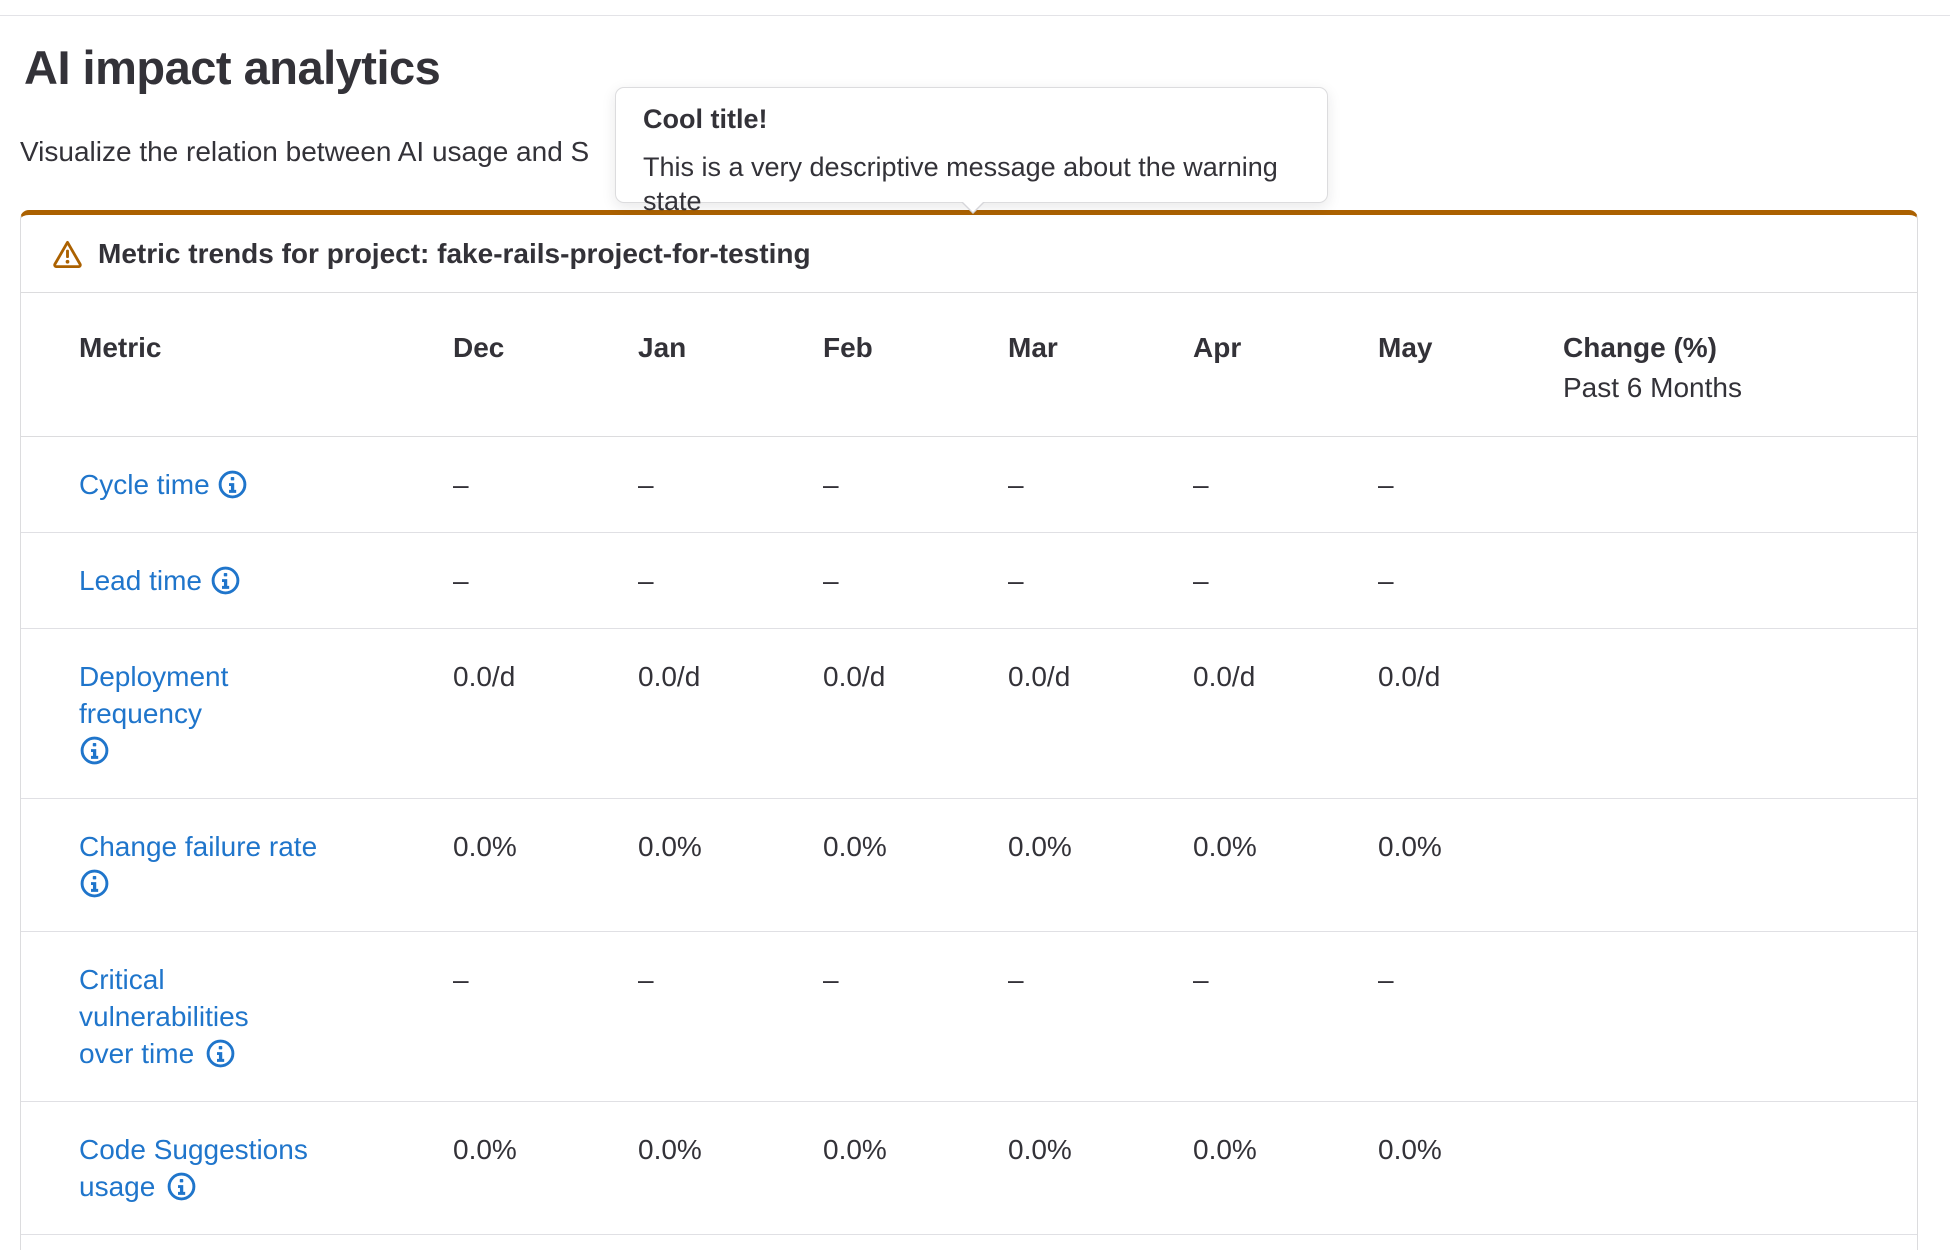 This screenshot has height=1250, width=1950. I want to click on column-header-change: Change (%) Past 6 Months, so click(1740, 365).